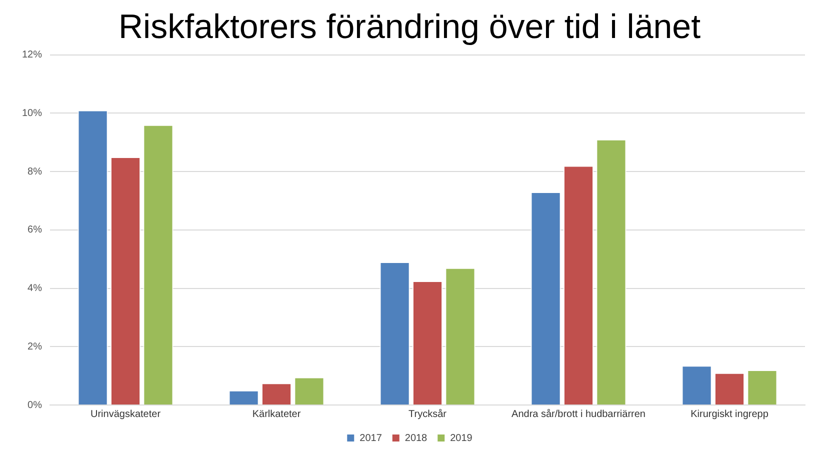 The image size is (823, 461). I want to click on y-tick-label: 0%, so click(35, 405).